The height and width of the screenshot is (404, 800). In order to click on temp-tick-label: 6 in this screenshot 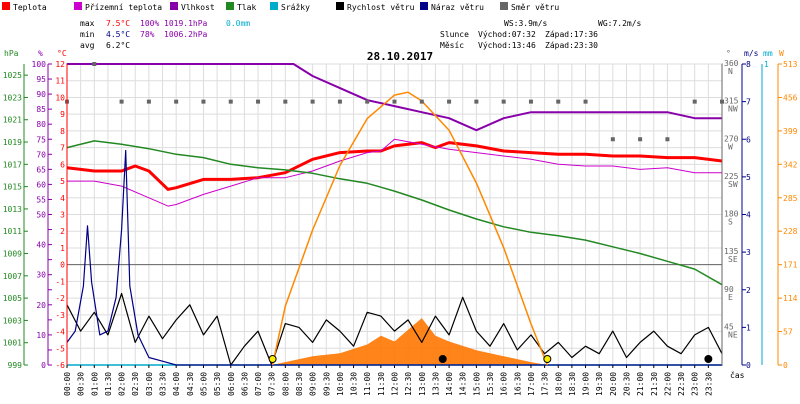, I will do `click(62, 164)`.